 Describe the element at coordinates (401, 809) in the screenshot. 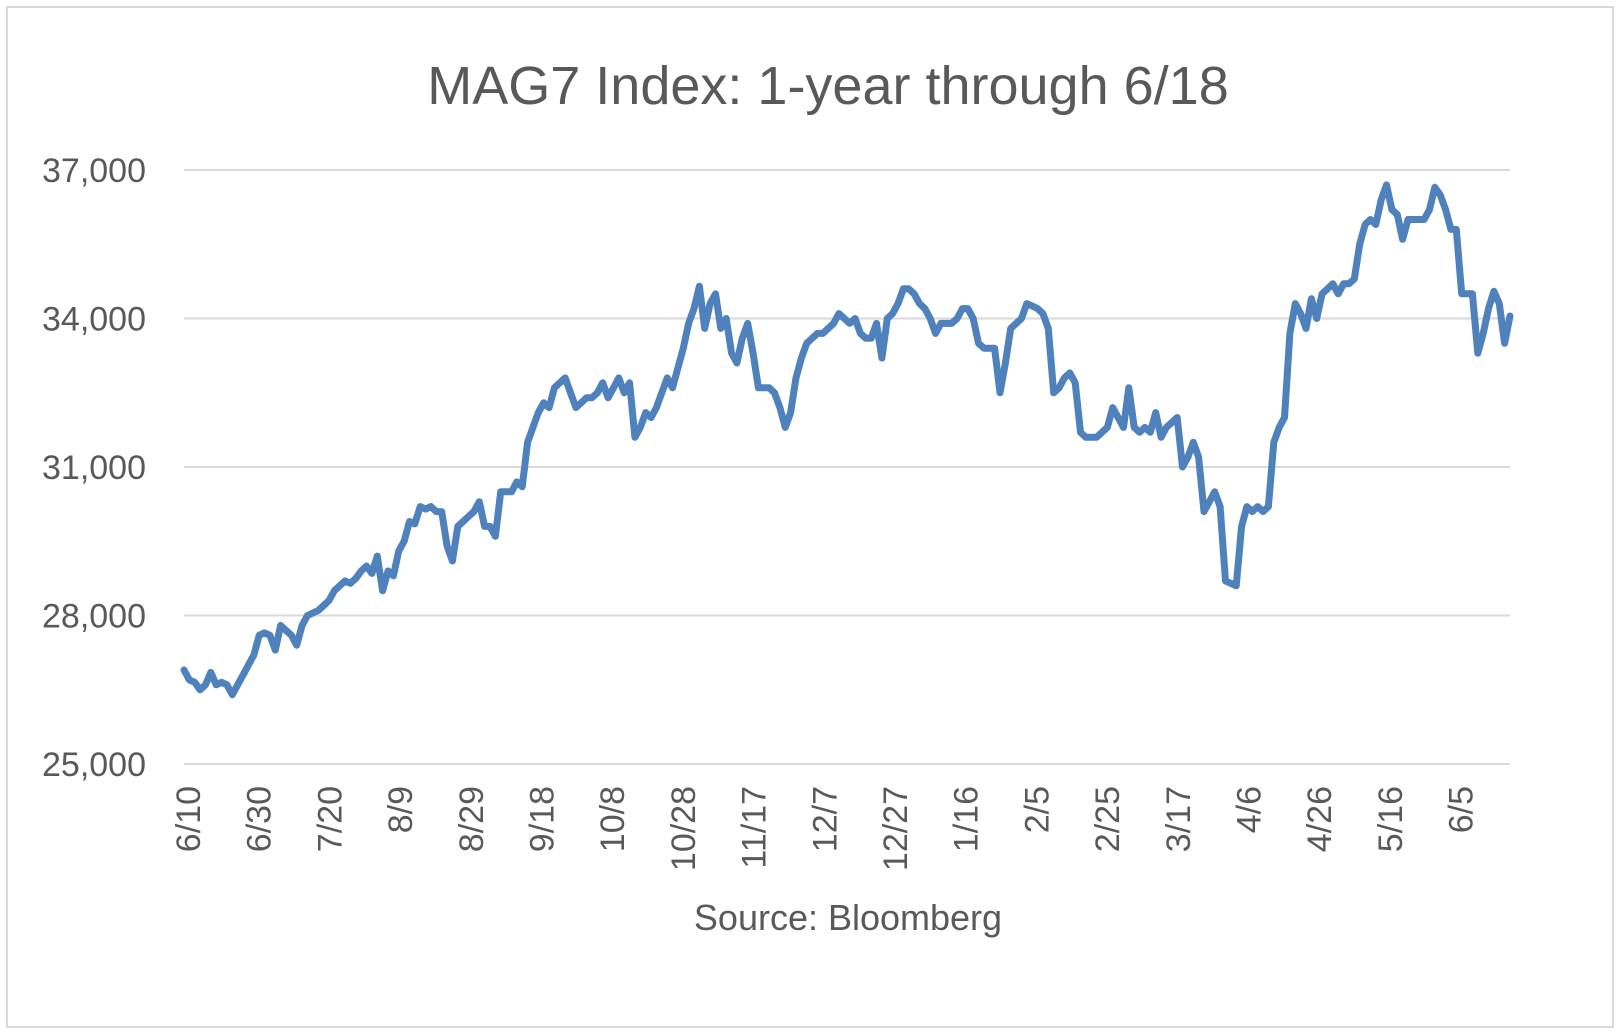

I see `x-tick-label: 8/9` at that location.